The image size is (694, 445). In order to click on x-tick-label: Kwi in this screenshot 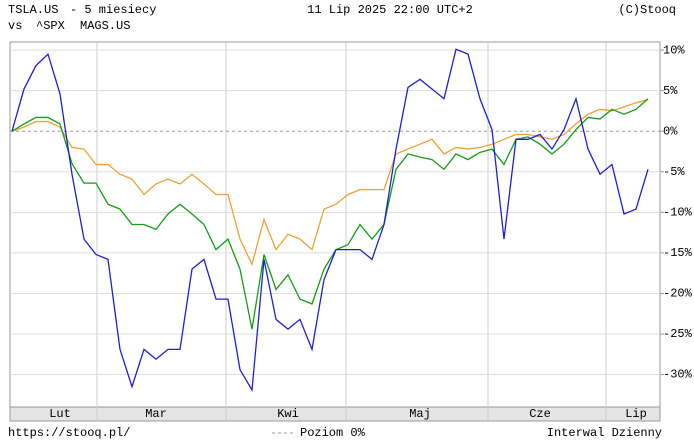, I will do `click(288, 414)`.